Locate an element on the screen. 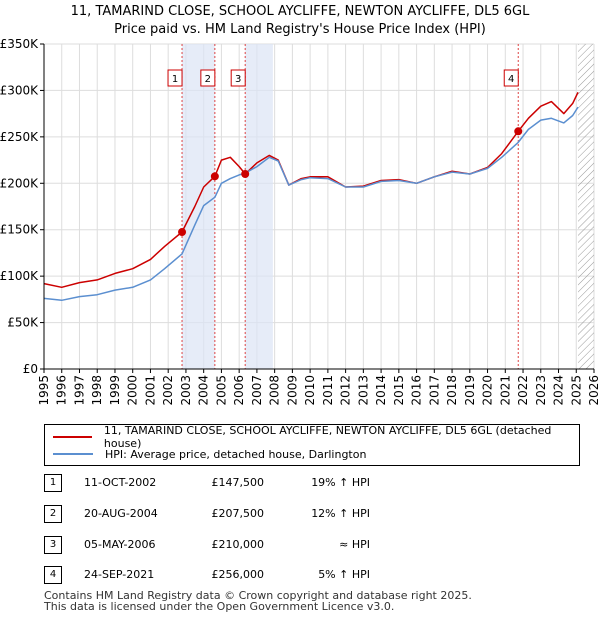 This screenshot has height=620, width=600. x-tick-label: 1996 is located at coordinates (62, 390).